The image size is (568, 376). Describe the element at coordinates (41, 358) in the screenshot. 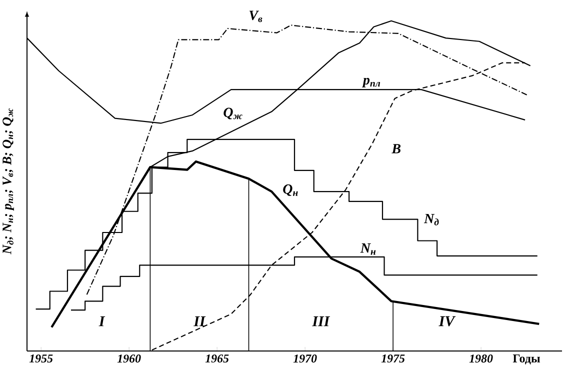

I see `x-tick-label: 1955` at that location.